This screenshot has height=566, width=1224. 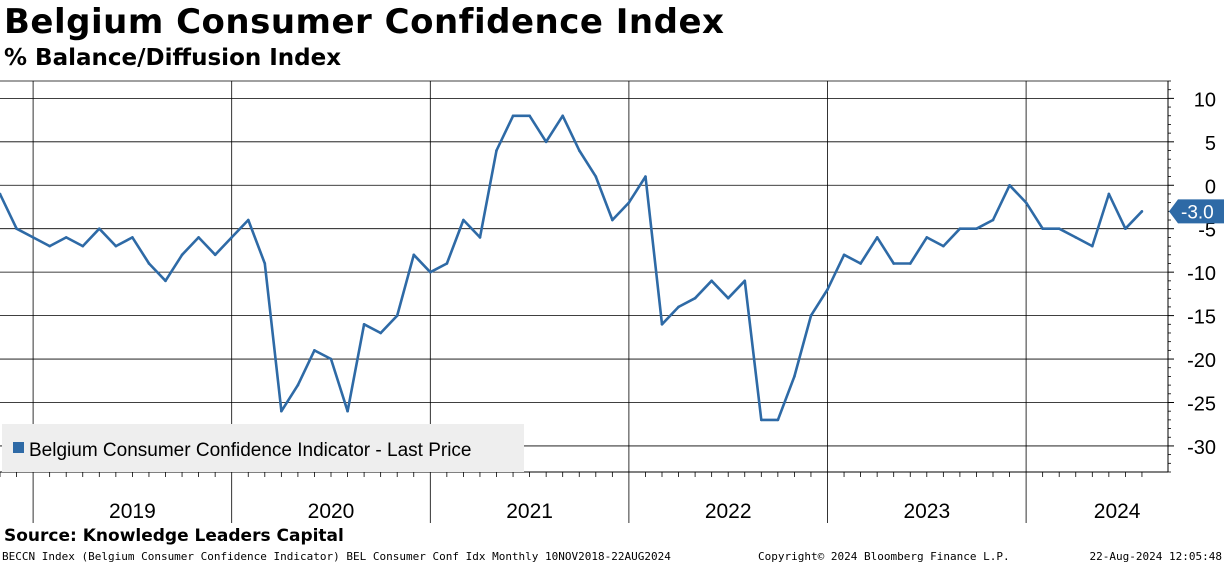 What do you see at coordinates (331, 511) in the screenshot?
I see `x-year-label: 2020` at bounding box center [331, 511].